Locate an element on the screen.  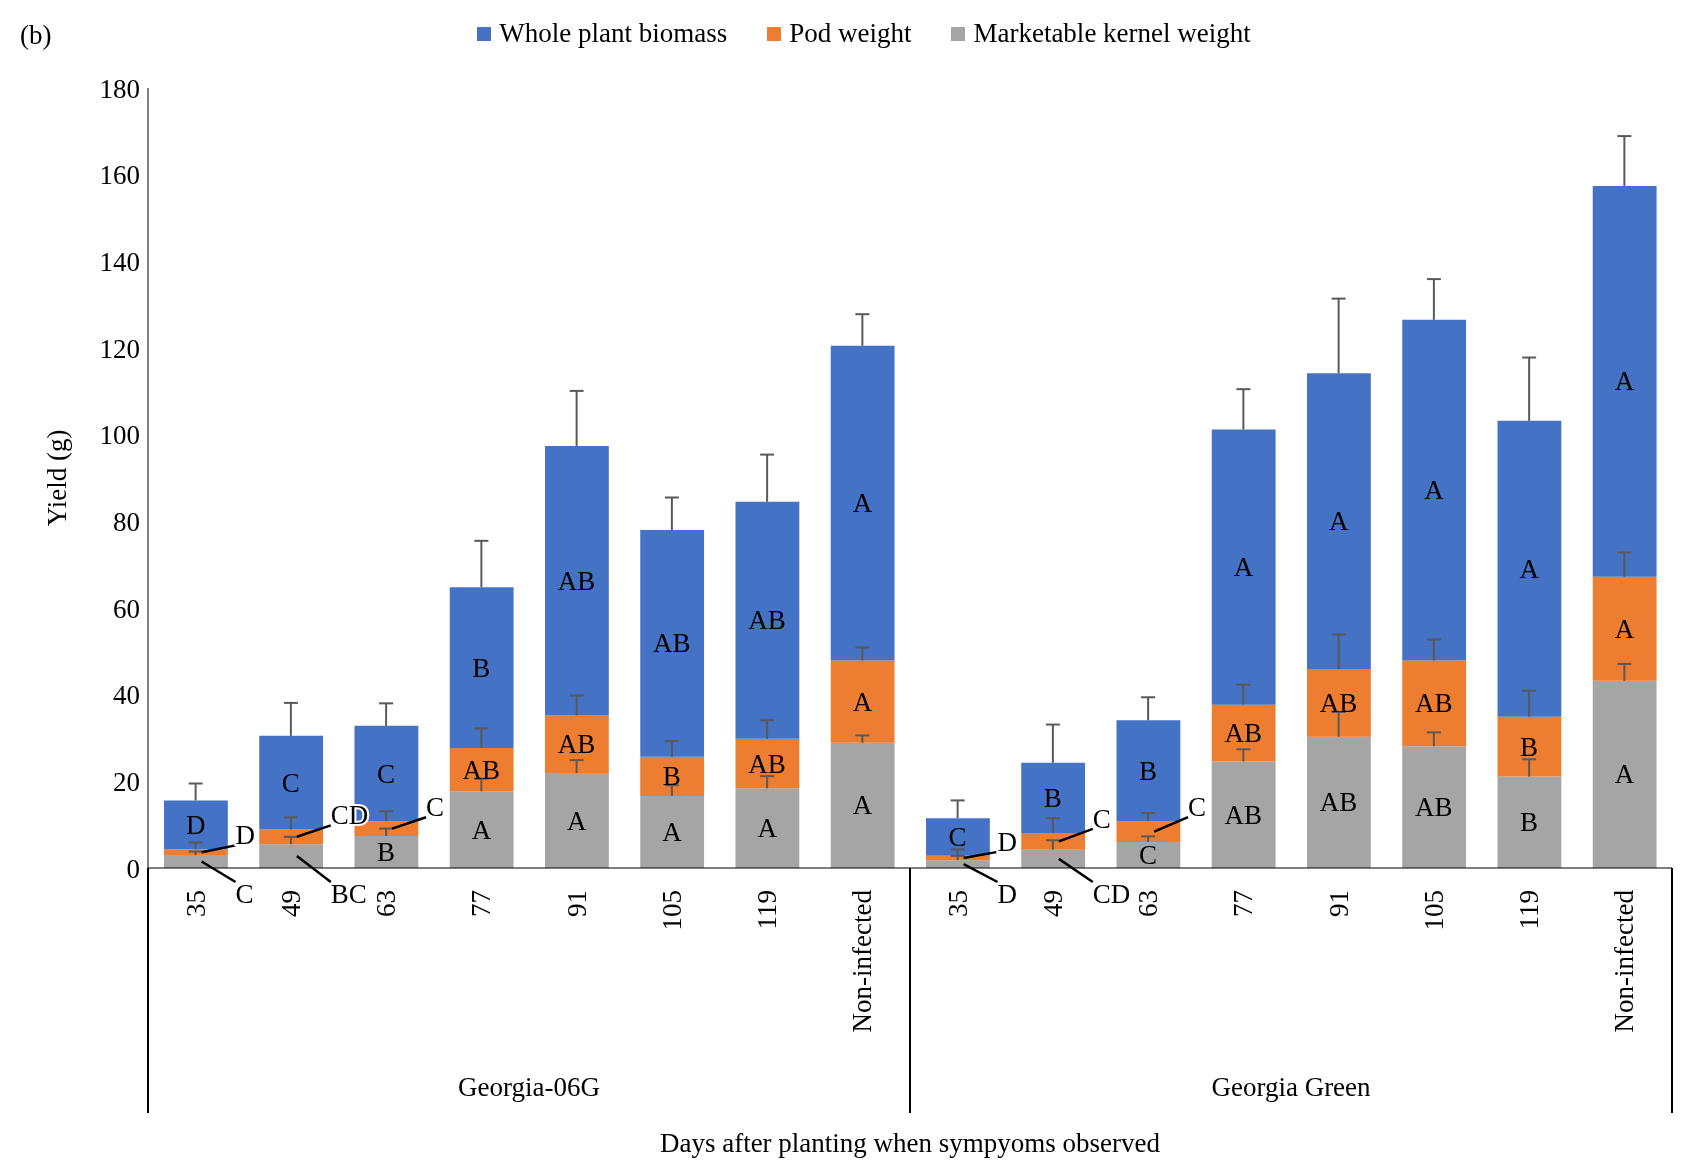
y-tick-label: 60 is located at coordinates (126, 608).